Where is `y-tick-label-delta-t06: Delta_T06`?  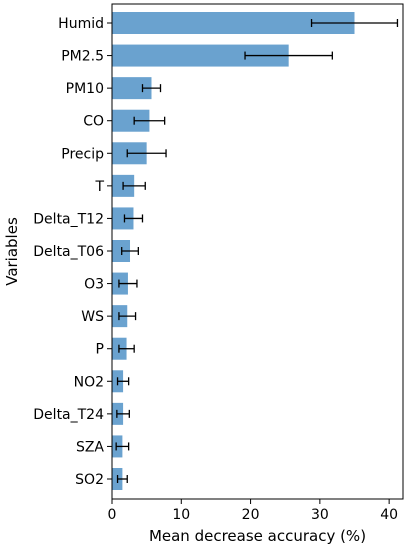 y-tick-label-delta-t06: Delta_T06 is located at coordinates (68, 252).